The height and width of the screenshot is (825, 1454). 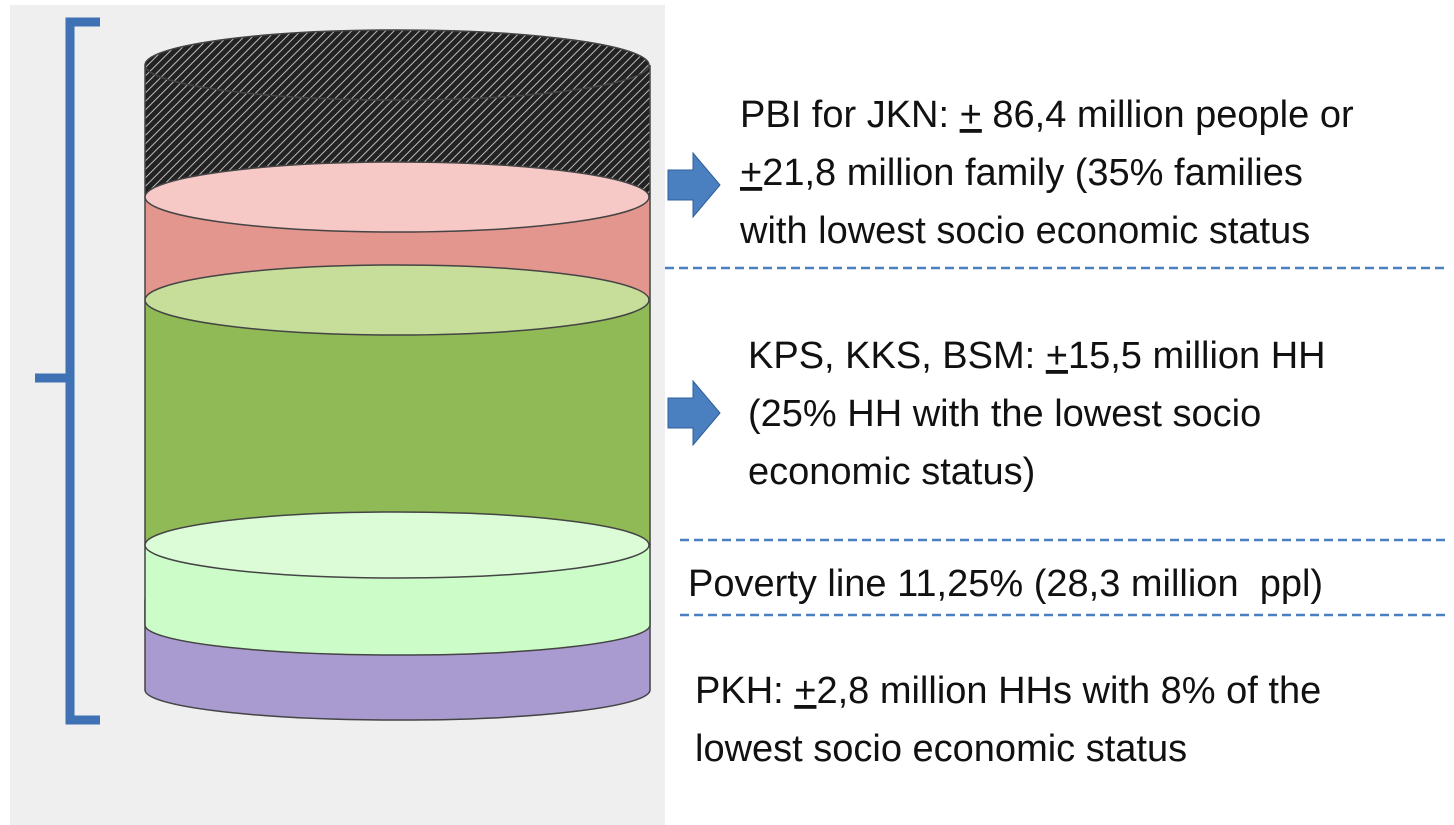 I want to click on layer-black, so click(x=397, y=131).